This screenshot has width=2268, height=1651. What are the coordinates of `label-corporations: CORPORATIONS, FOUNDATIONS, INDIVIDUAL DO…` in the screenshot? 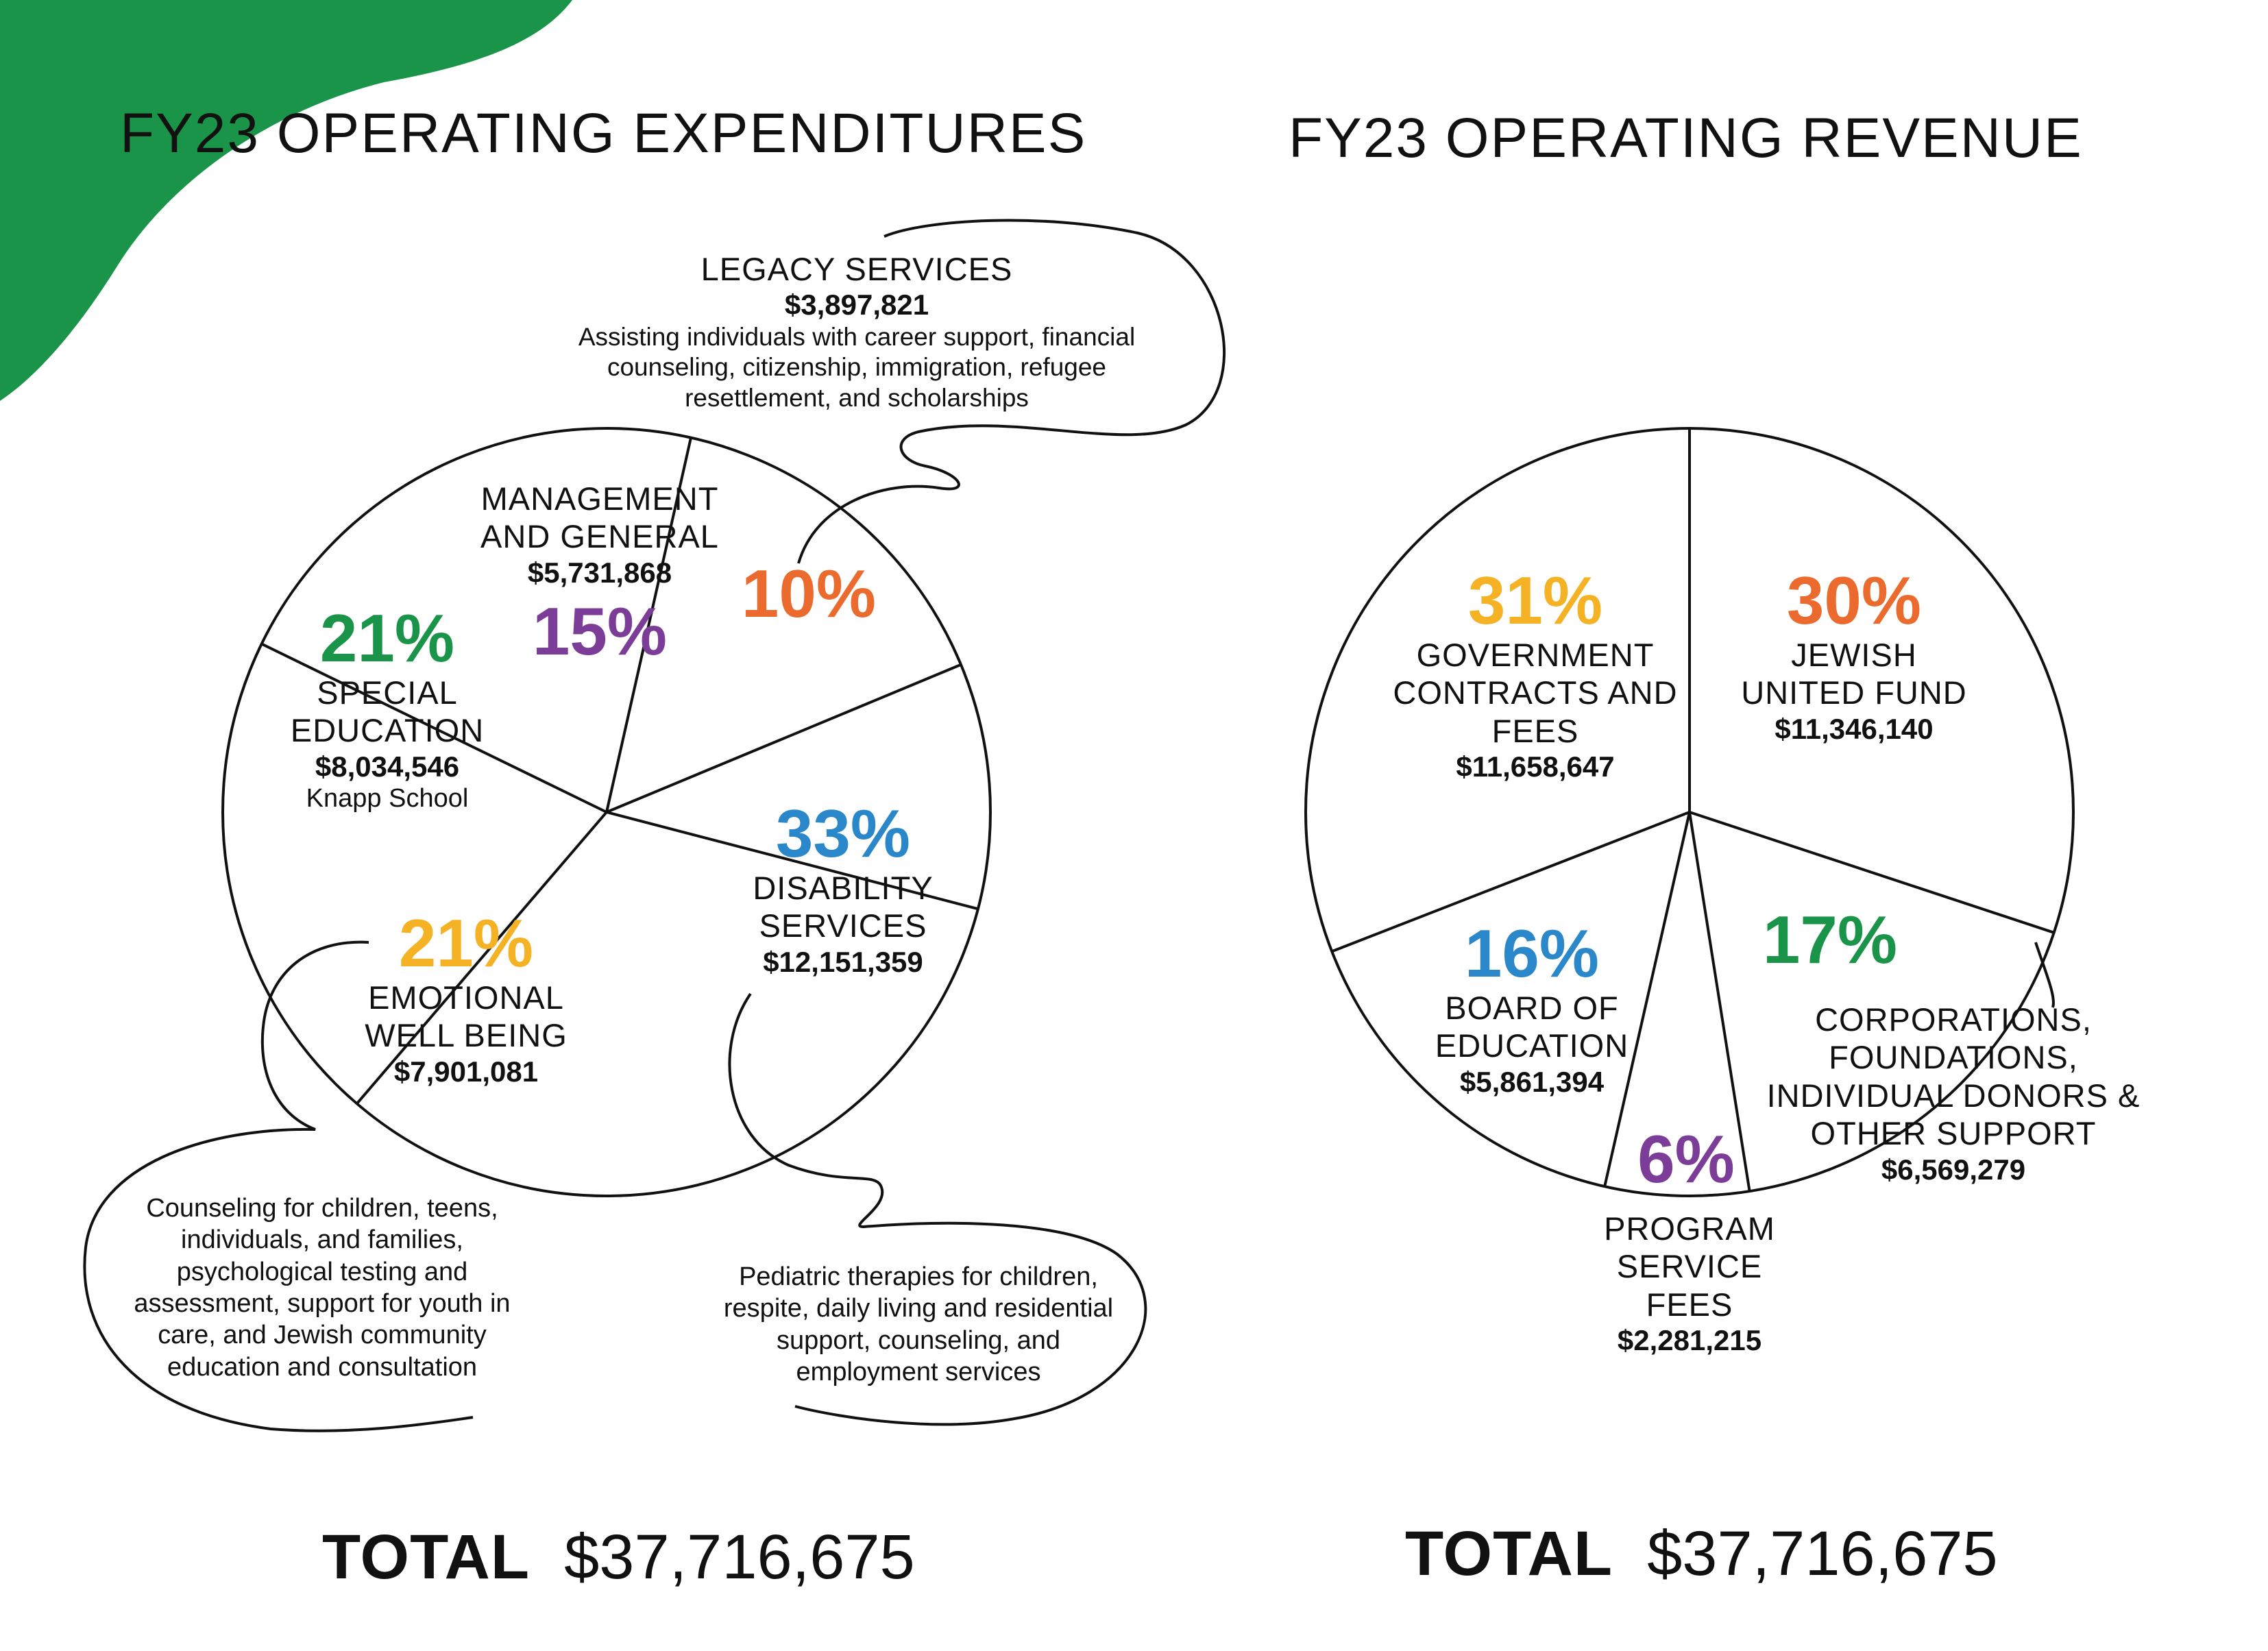 It's located at (1953, 1094).